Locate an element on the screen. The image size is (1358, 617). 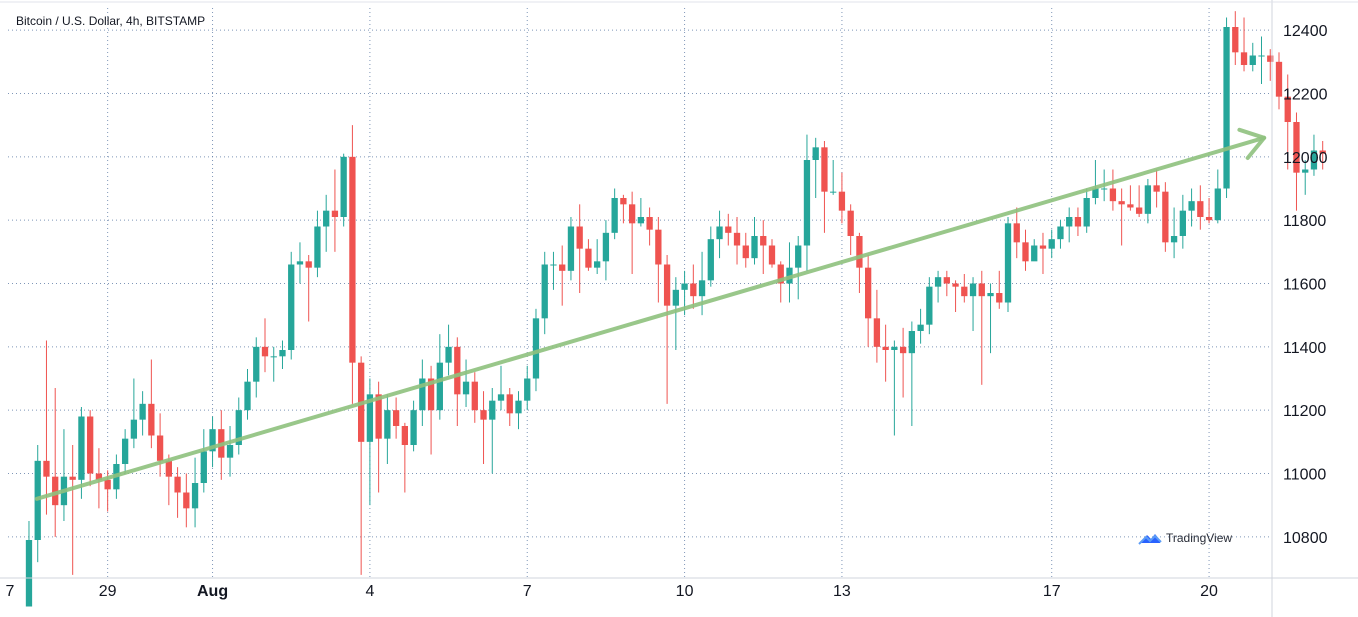
y-tick-label: 12000 is located at coordinates (1305, 158).